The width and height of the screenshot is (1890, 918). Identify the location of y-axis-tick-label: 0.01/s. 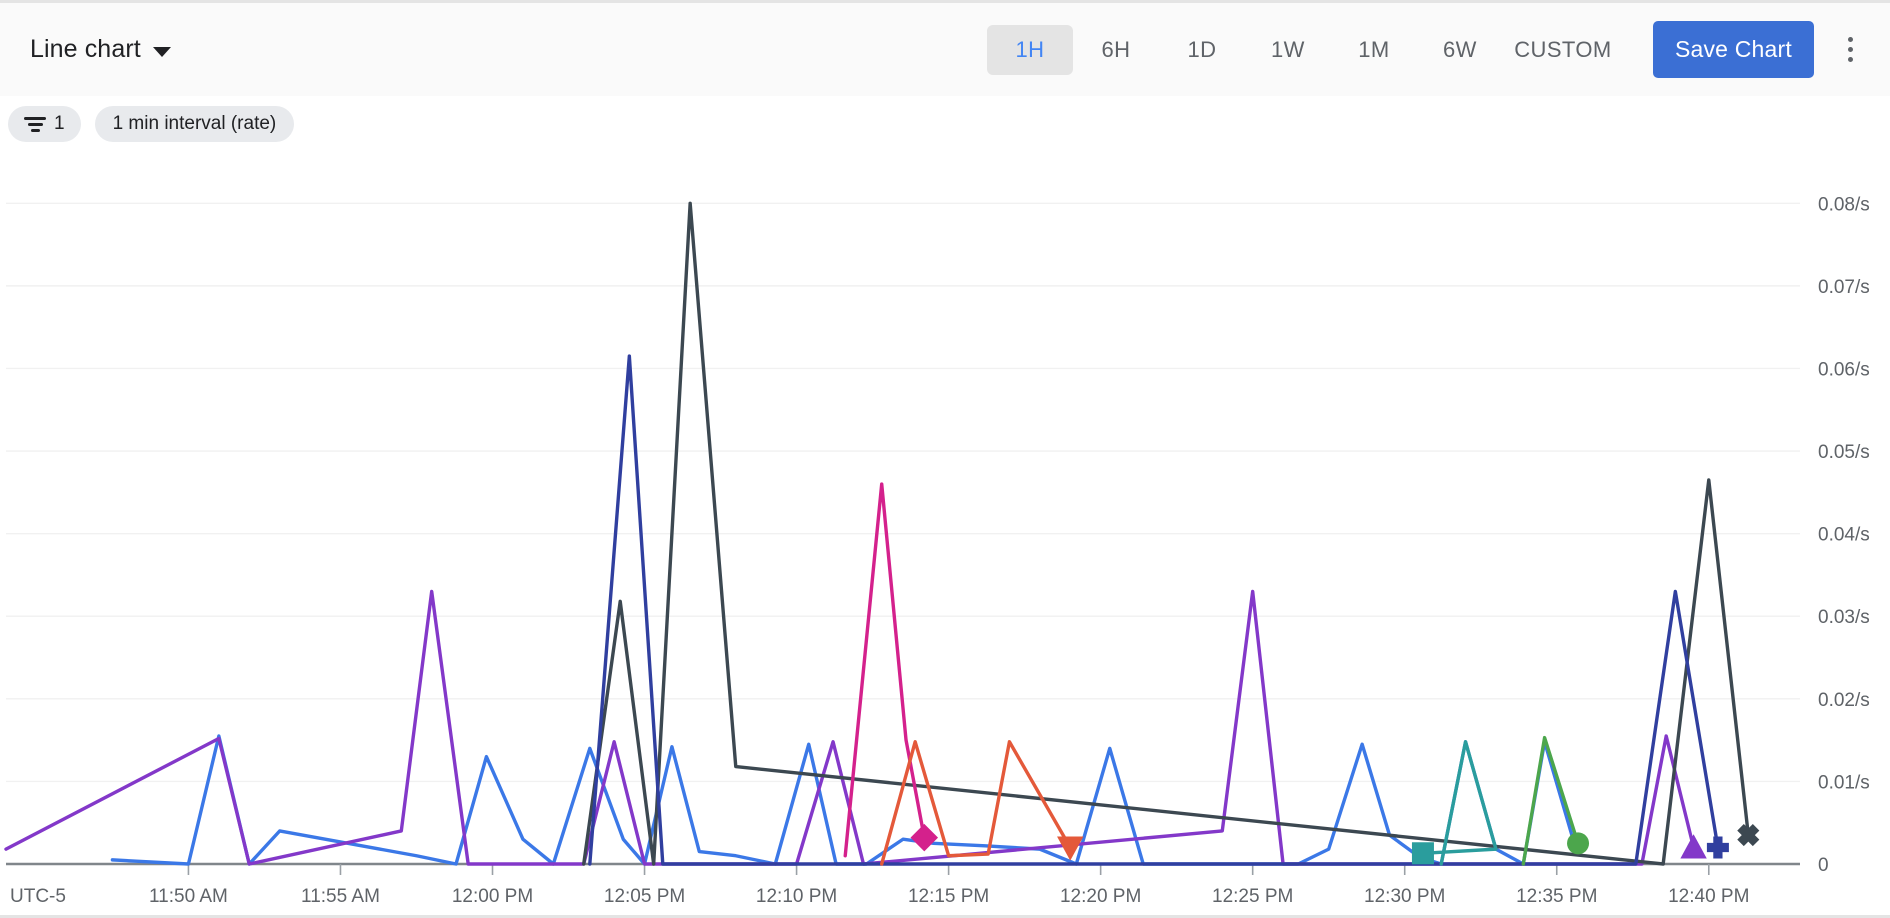
(1844, 782).